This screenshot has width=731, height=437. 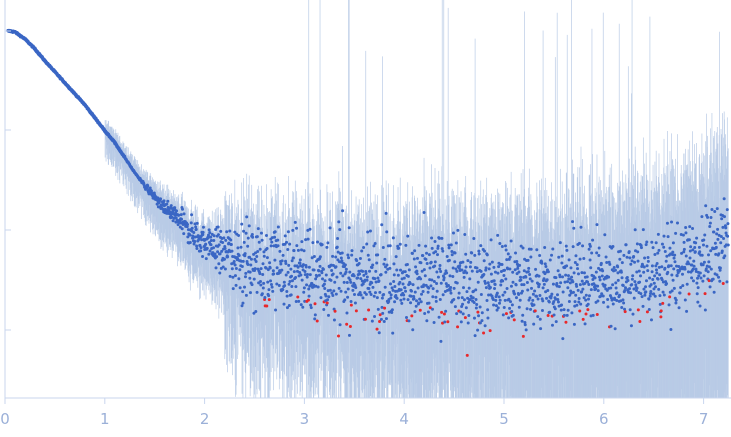 What do you see at coordinates (205, 419) in the screenshot?
I see `x-tick-label: 2` at bounding box center [205, 419].